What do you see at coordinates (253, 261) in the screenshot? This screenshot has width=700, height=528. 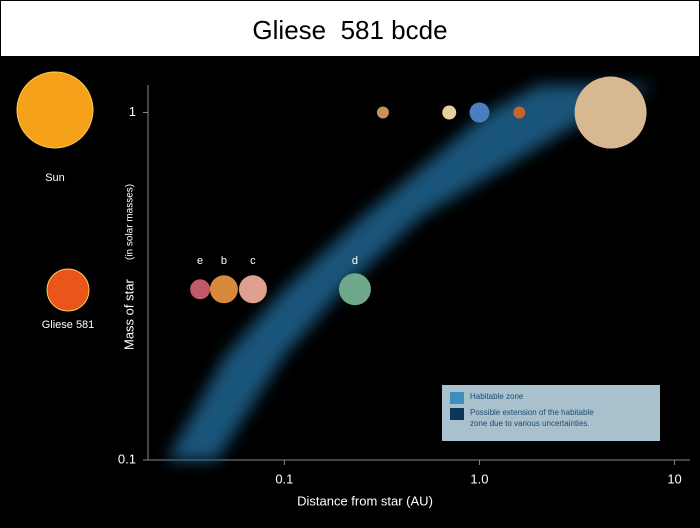 I see `planet-label: c` at bounding box center [253, 261].